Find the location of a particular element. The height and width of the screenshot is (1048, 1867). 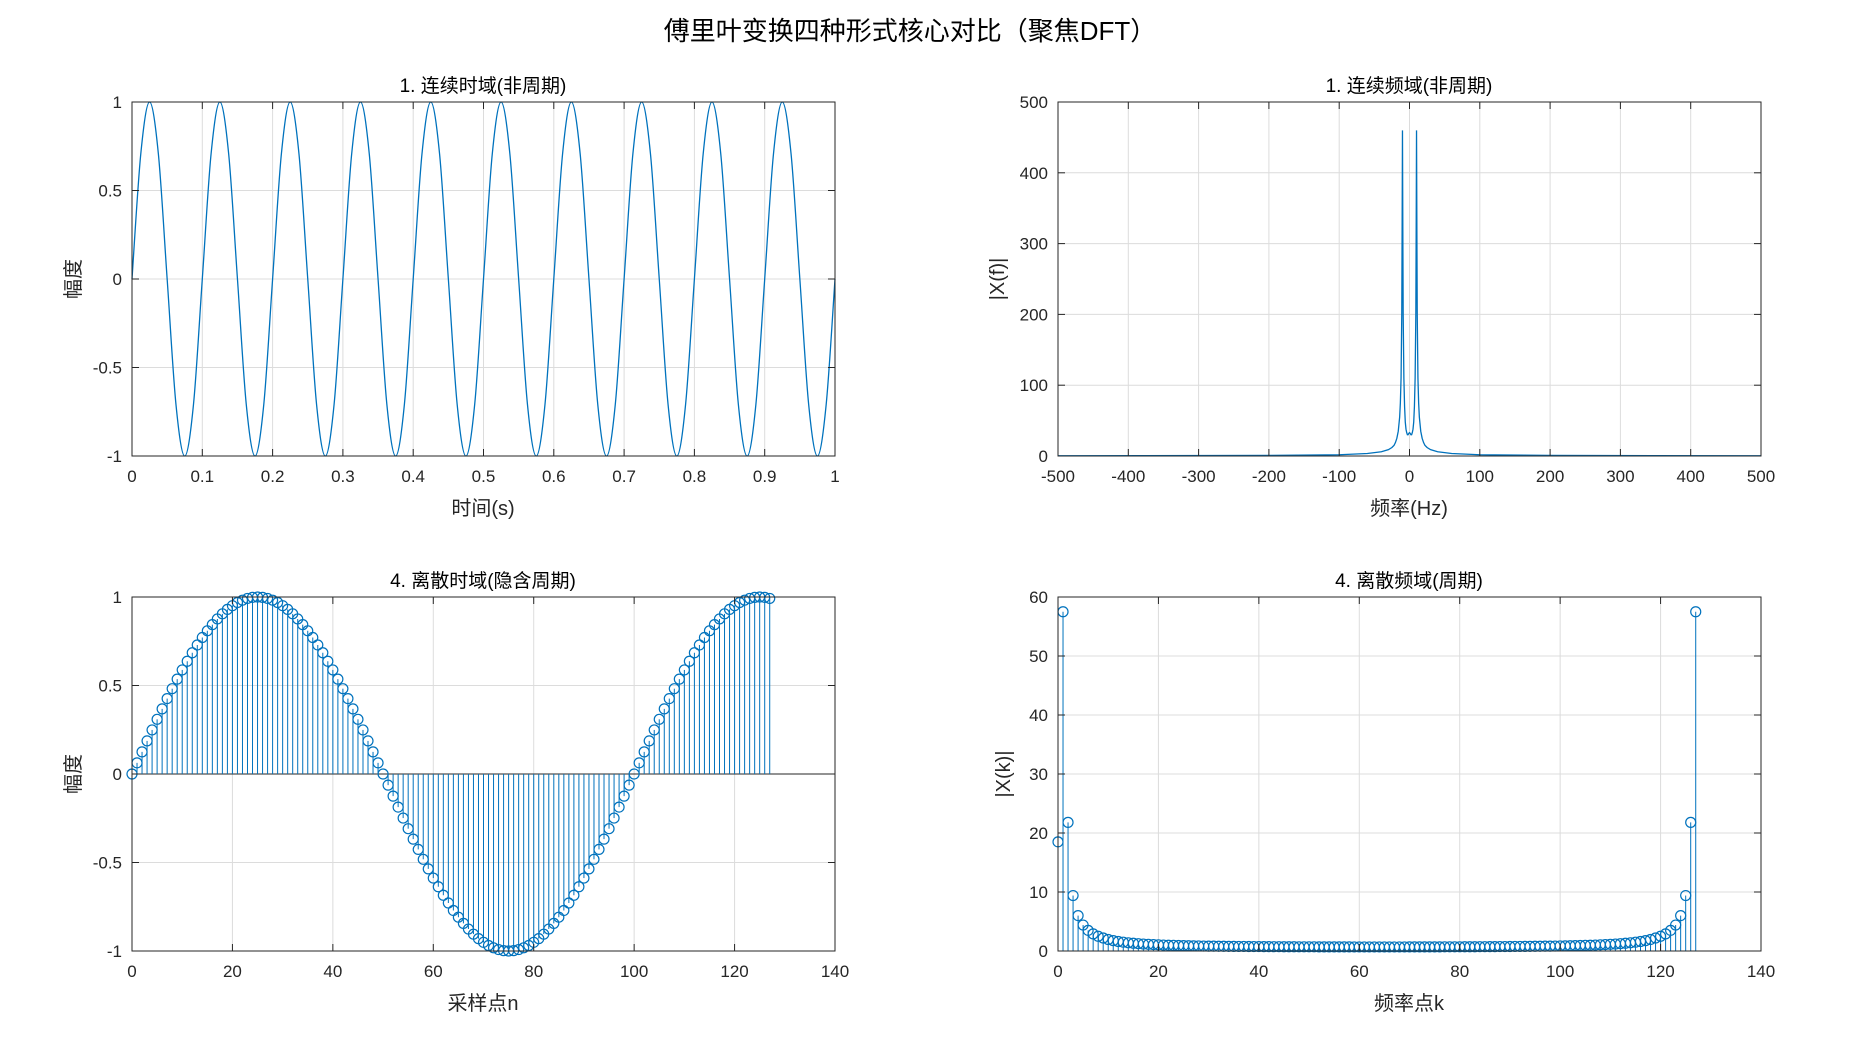

y-tick-label: 0.5 is located at coordinates (110, 686).